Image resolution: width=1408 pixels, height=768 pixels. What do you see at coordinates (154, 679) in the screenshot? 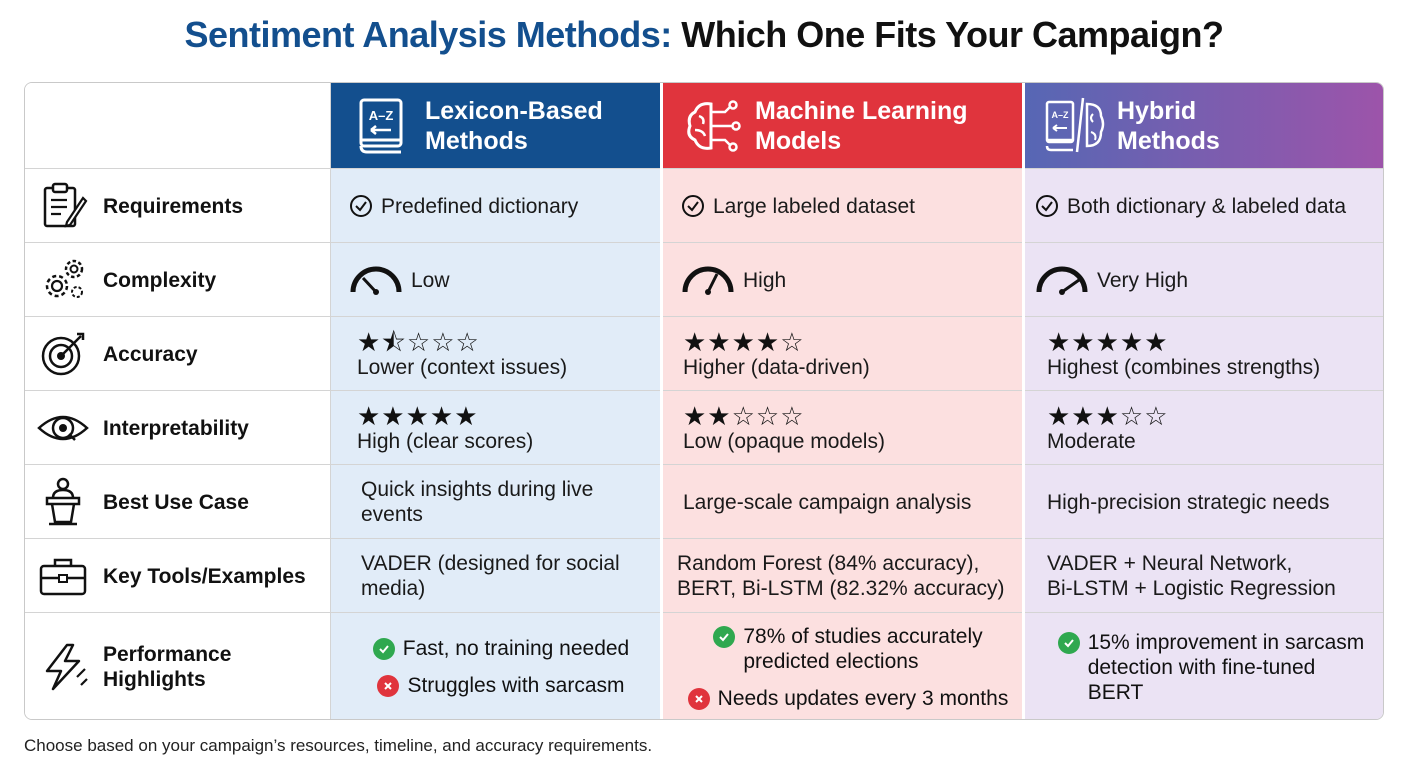
I see `row-label-text-line2: Highlights` at bounding box center [154, 679].